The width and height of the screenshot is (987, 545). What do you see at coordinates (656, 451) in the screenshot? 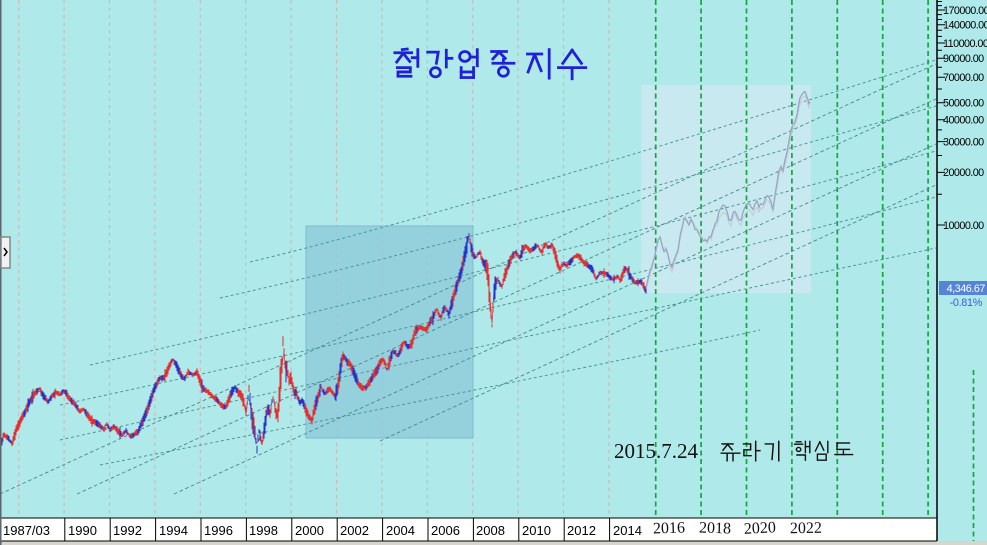
I see `svg-text: 2015.7.24` at bounding box center [656, 451].